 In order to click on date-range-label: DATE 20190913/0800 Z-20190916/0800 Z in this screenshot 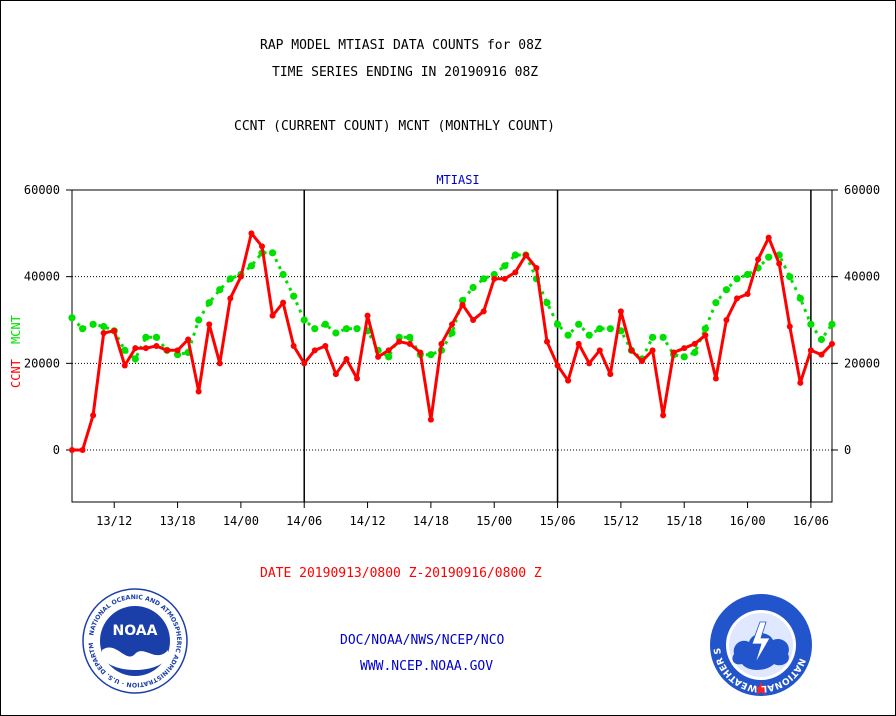, I will do `click(401, 573)`.